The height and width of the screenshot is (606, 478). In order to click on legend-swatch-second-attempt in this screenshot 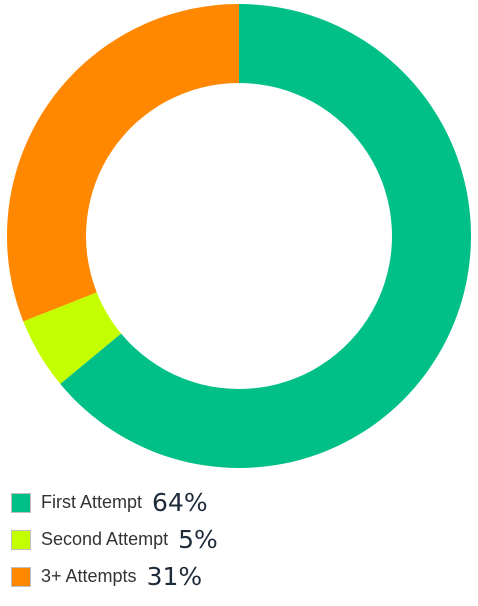, I will do `click(21, 539)`.